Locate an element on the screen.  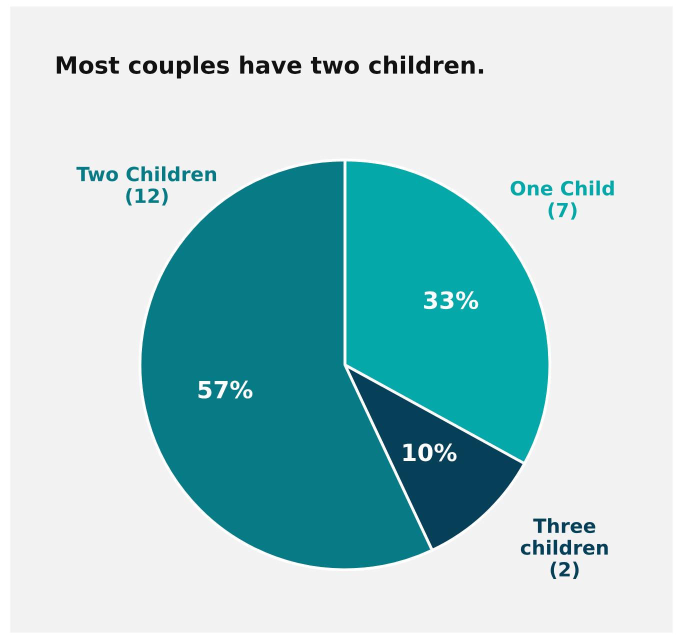
chart-title: Most couples have two children. is located at coordinates (270, 67).